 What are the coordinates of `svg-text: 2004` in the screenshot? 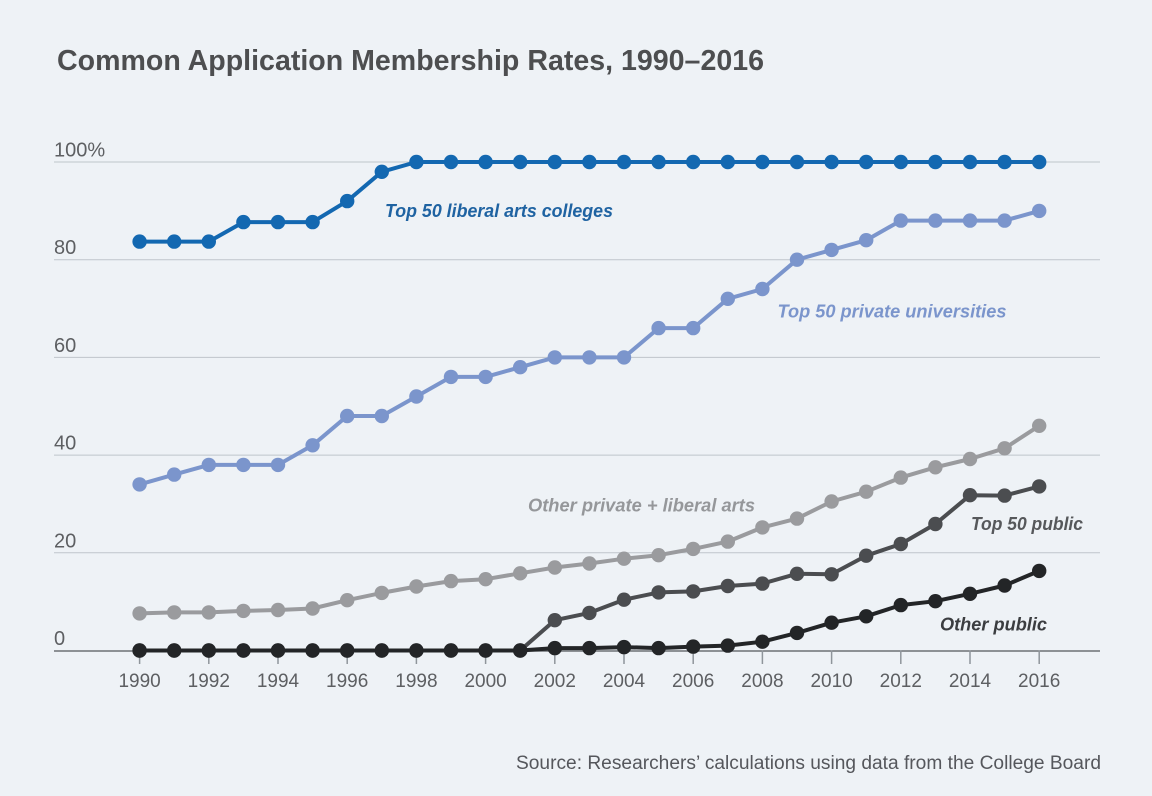 It's located at (624, 681).